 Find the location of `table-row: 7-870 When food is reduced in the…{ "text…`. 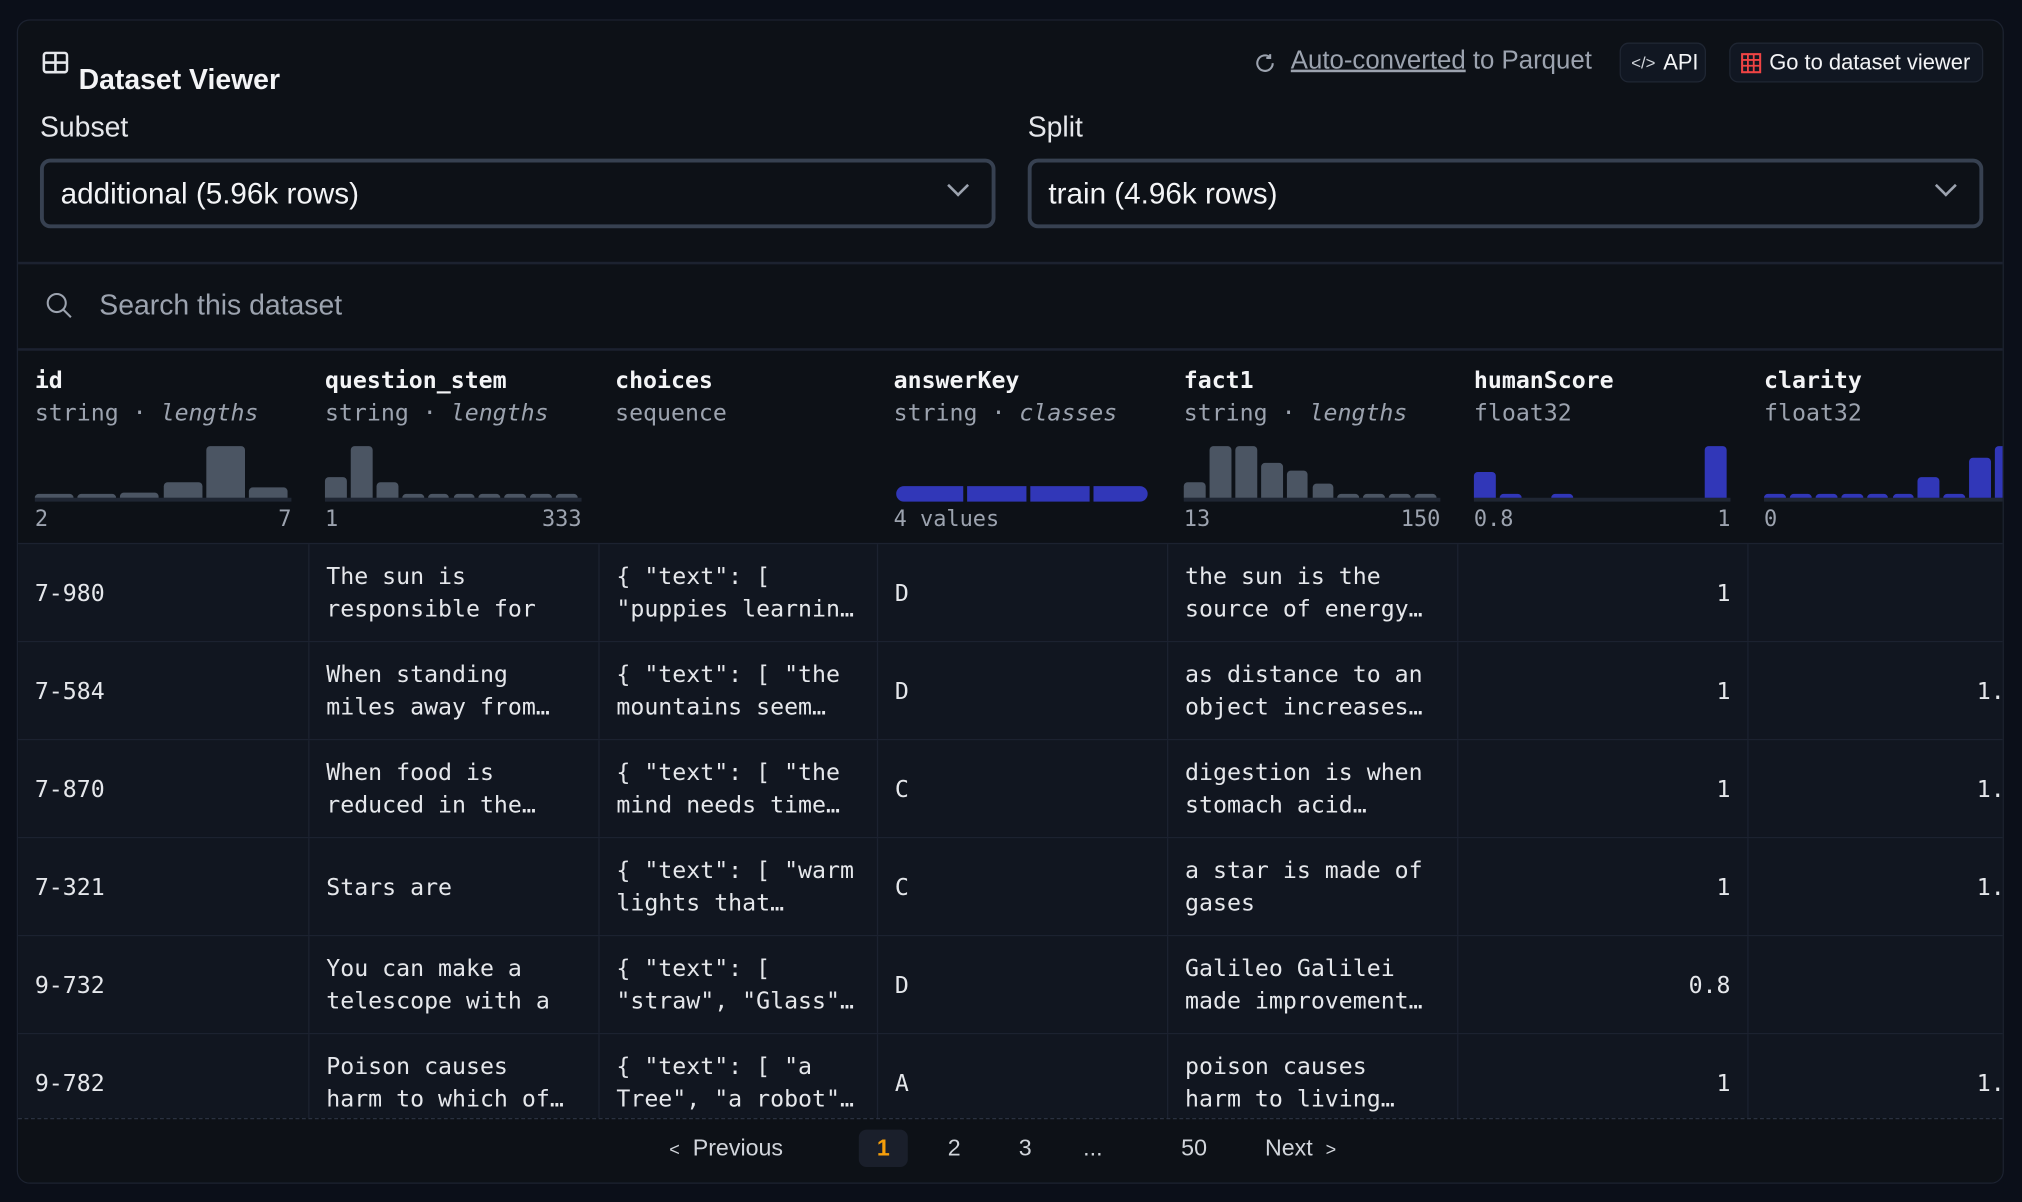

table-row: 7-870 When food is reduced in the…{ "text… is located at coordinates (1010, 788).